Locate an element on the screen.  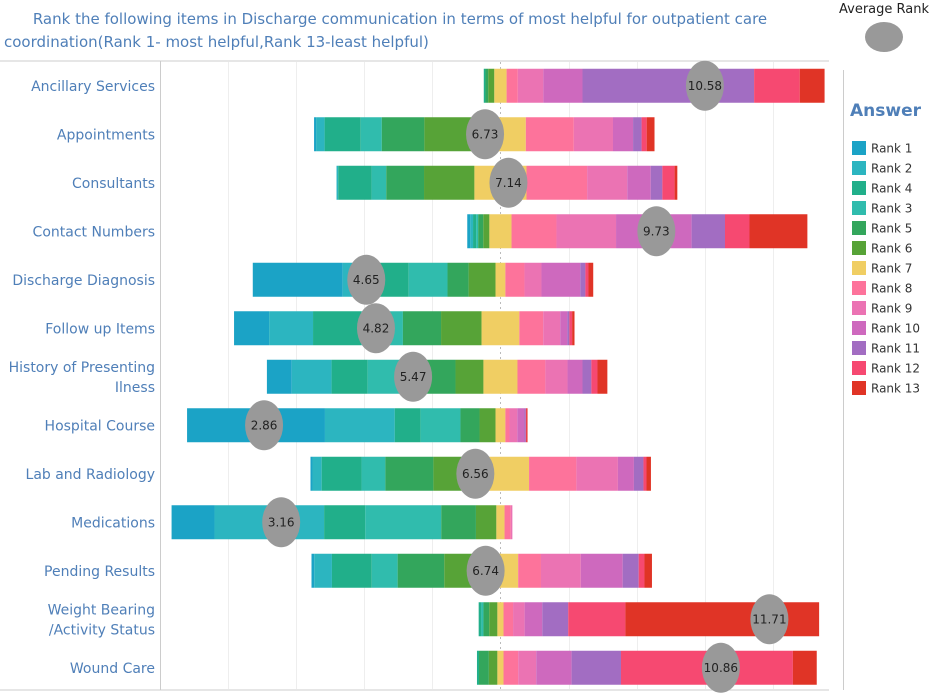
legend-item: Rank 5 is located at coordinates (882, 228).